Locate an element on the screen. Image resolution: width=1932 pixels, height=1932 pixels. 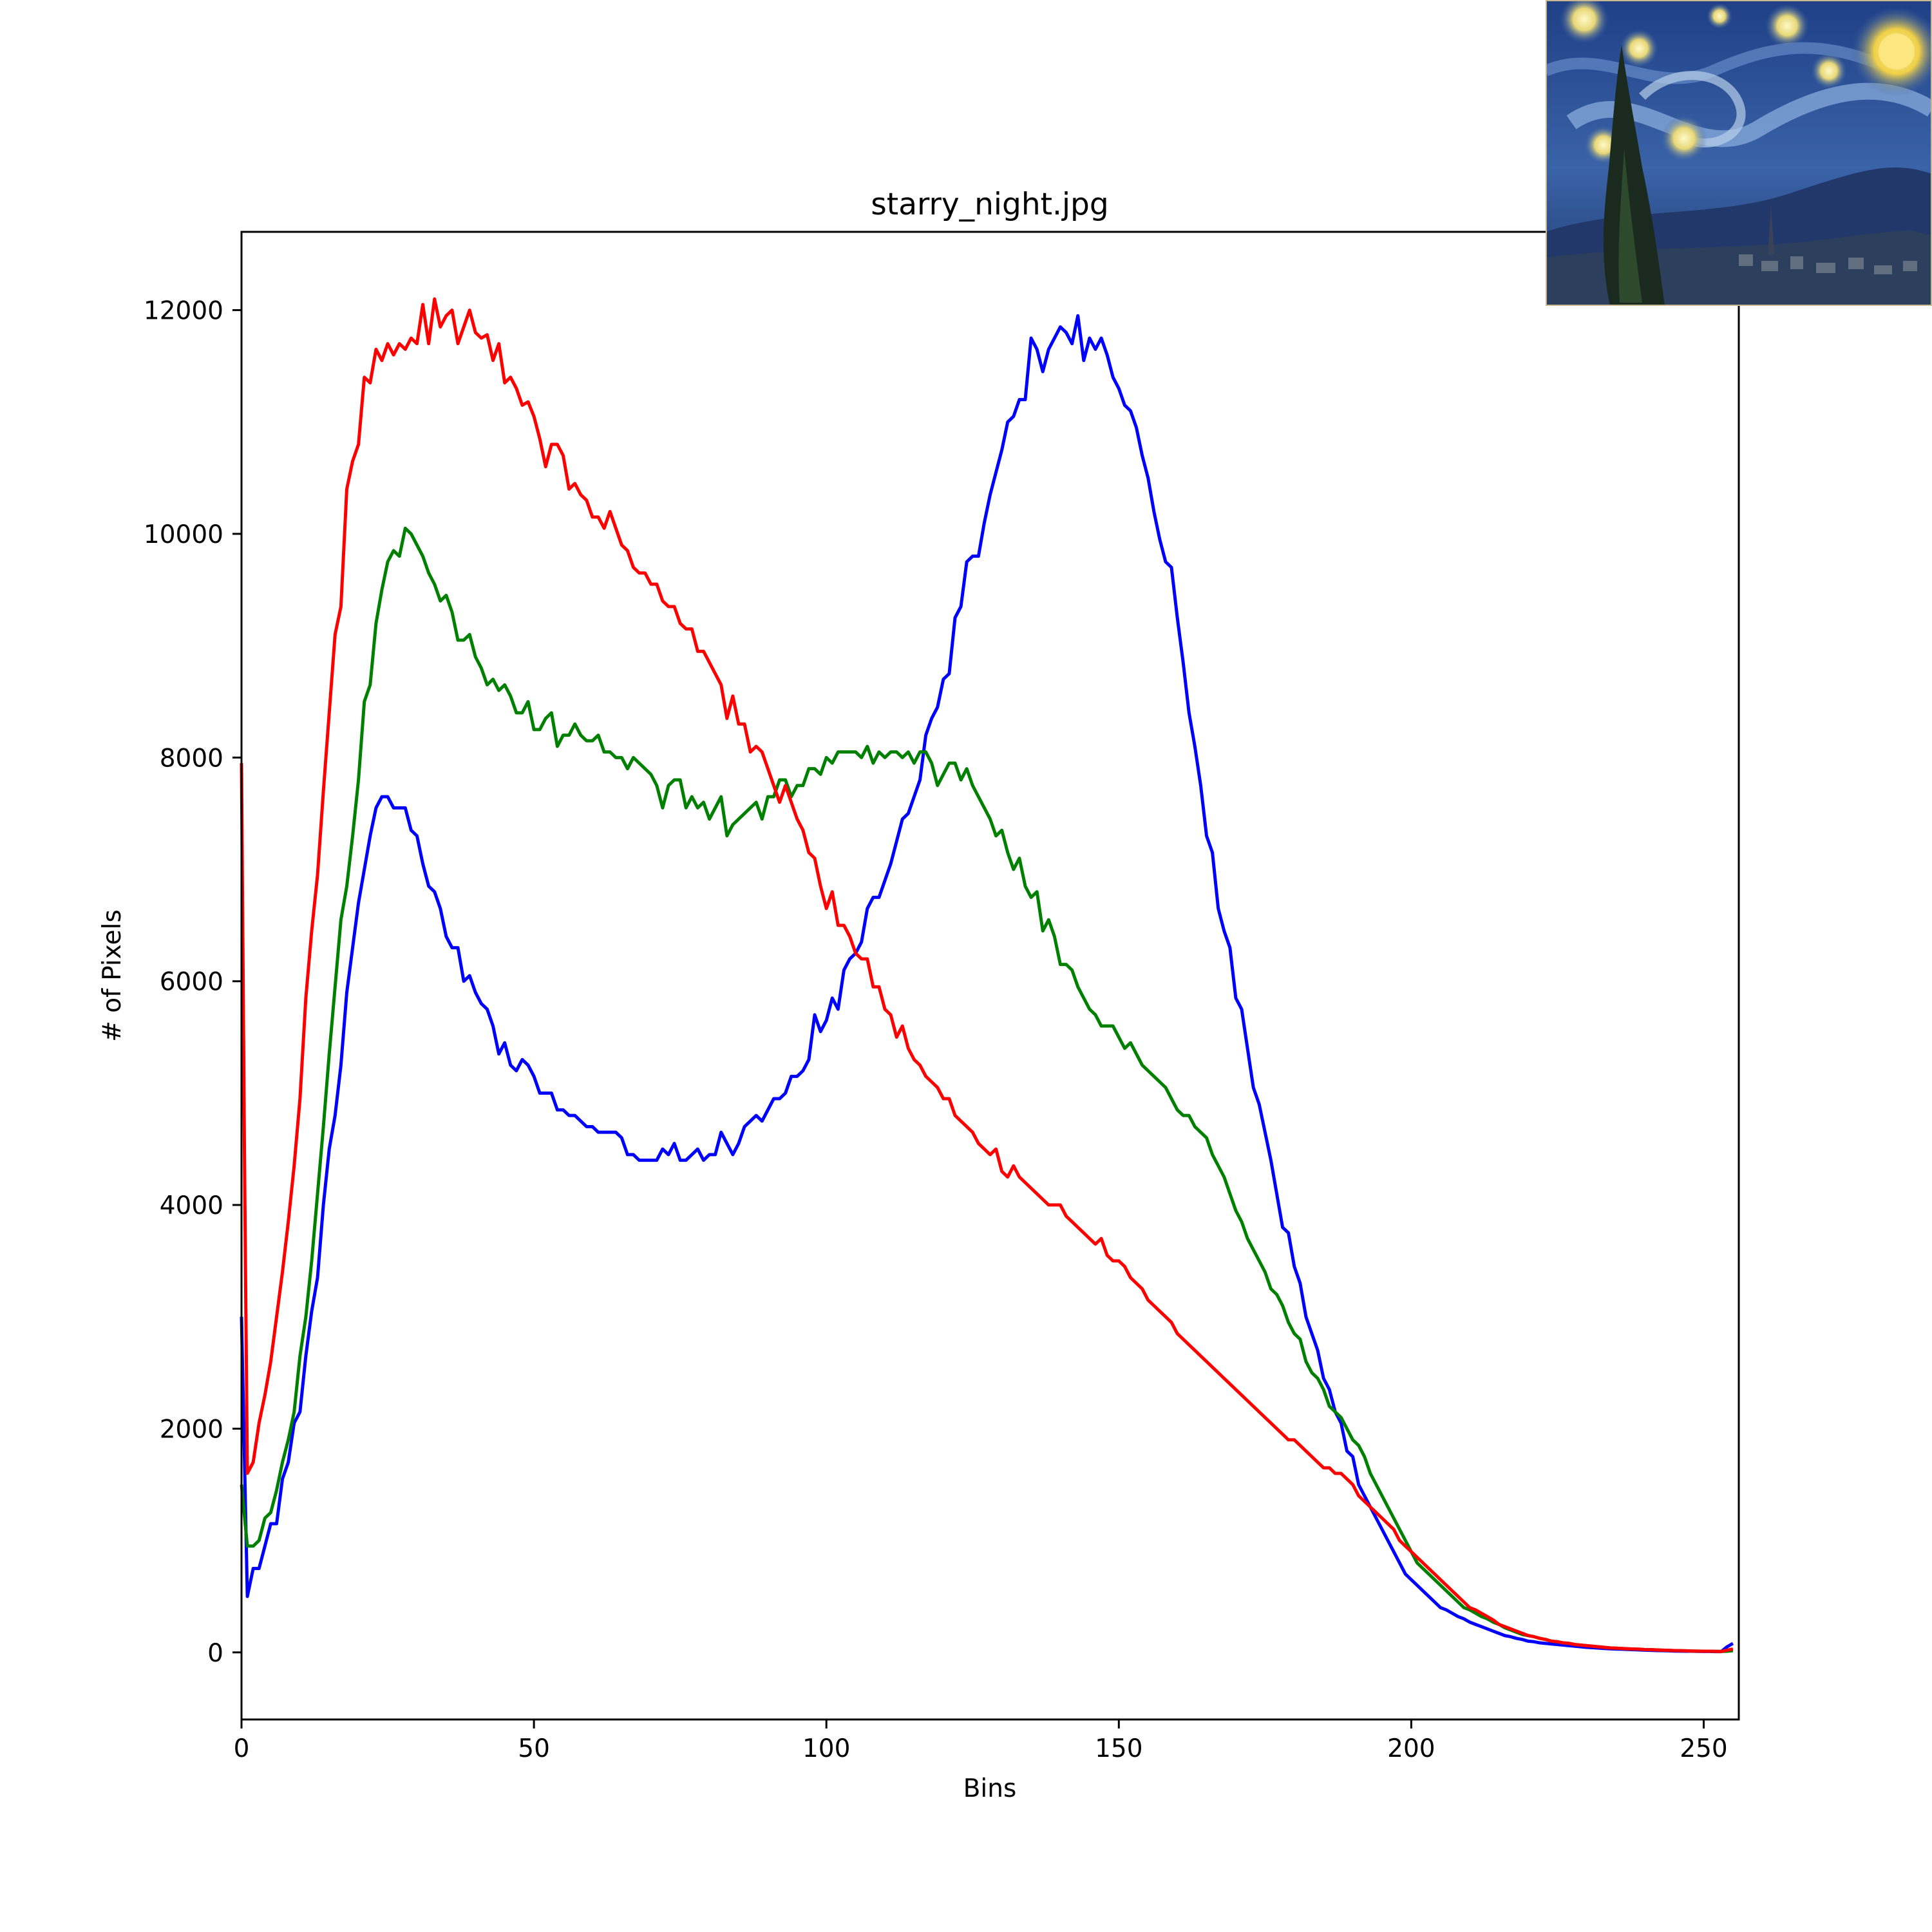
y-tick-label: 6000 is located at coordinates (191, 982).